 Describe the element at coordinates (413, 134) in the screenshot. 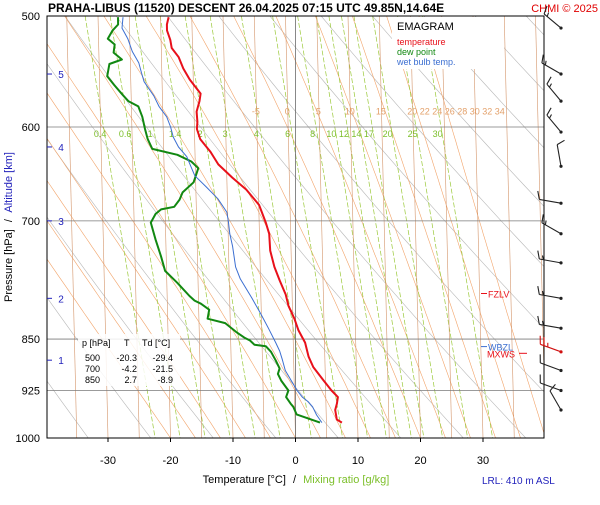

I see `mixing-ratio-label: 25` at that location.